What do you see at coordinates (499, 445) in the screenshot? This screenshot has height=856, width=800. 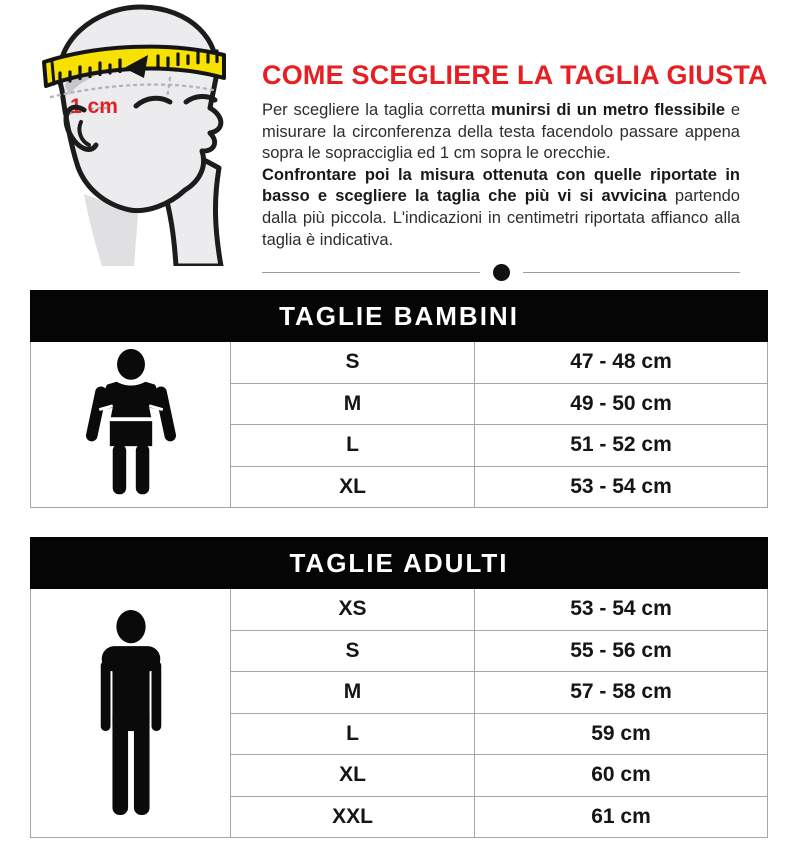 I see `size-row: L 51 - 52 cm` at bounding box center [499, 445].